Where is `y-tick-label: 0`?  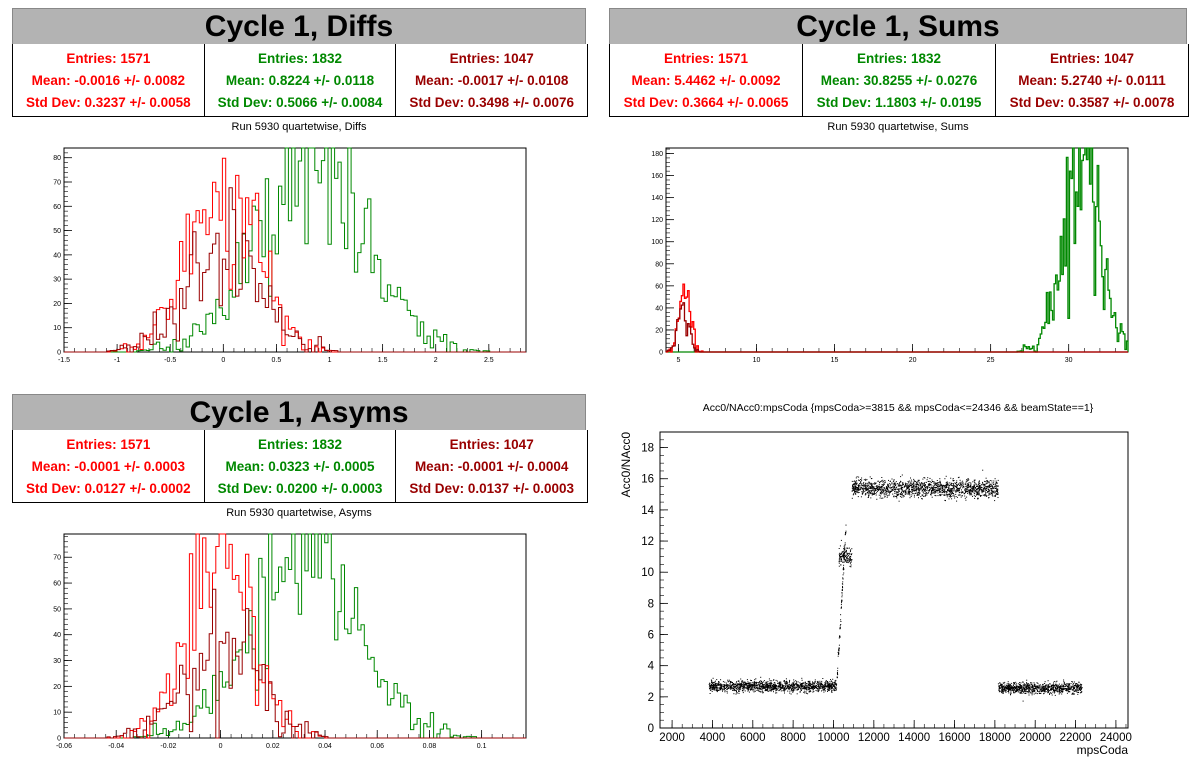 y-tick-label: 0 is located at coordinates (651, 729).